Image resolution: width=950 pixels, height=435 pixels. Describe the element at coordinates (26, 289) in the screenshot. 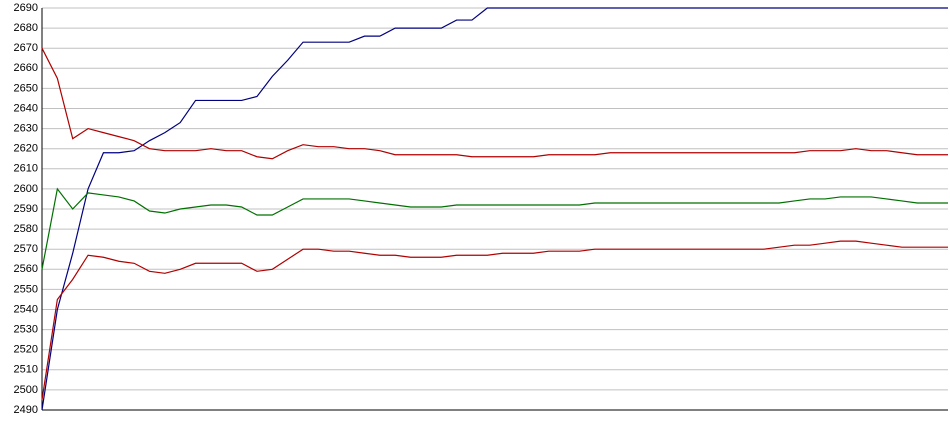

I see `y-tick-label: 2550` at that location.